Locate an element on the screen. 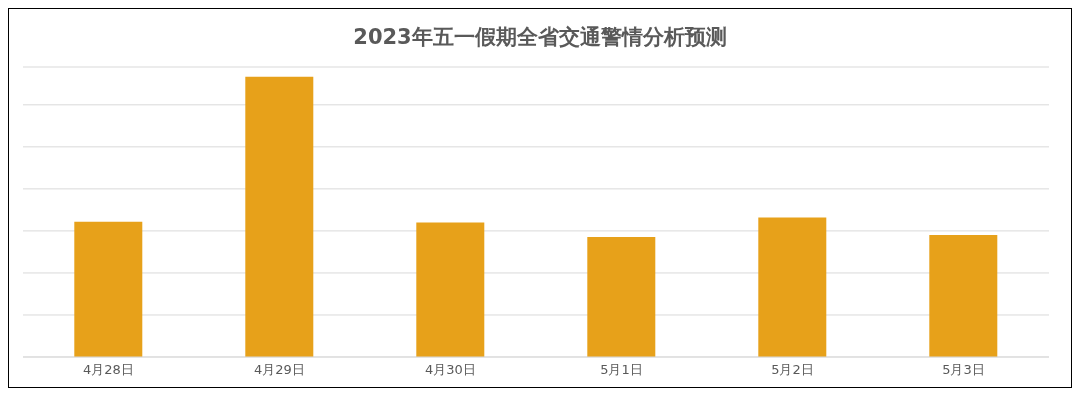  x-tick-label: 5月3日 is located at coordinates (963, 370).